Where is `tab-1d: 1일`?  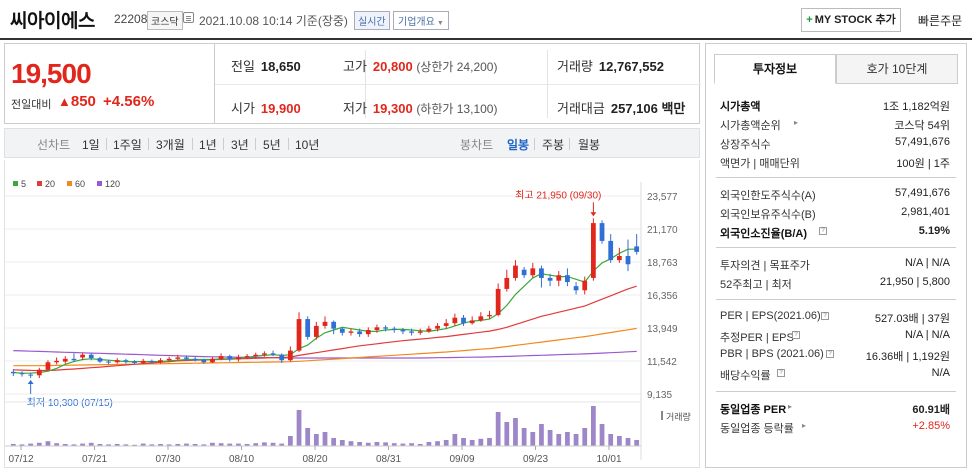
tab-1d: 1일 is located at coordinates (91, 145).